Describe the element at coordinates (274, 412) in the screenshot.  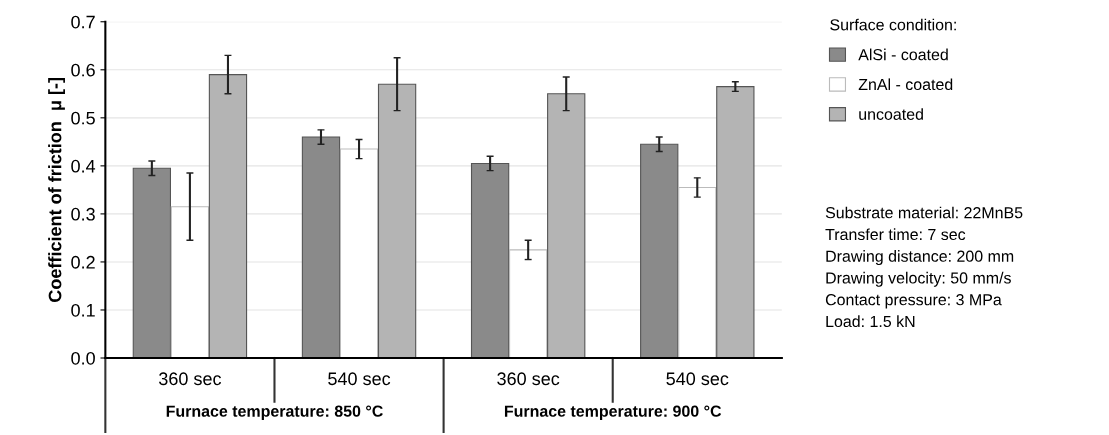
I see `text: Furnace temperature: 850 °C` at that location.